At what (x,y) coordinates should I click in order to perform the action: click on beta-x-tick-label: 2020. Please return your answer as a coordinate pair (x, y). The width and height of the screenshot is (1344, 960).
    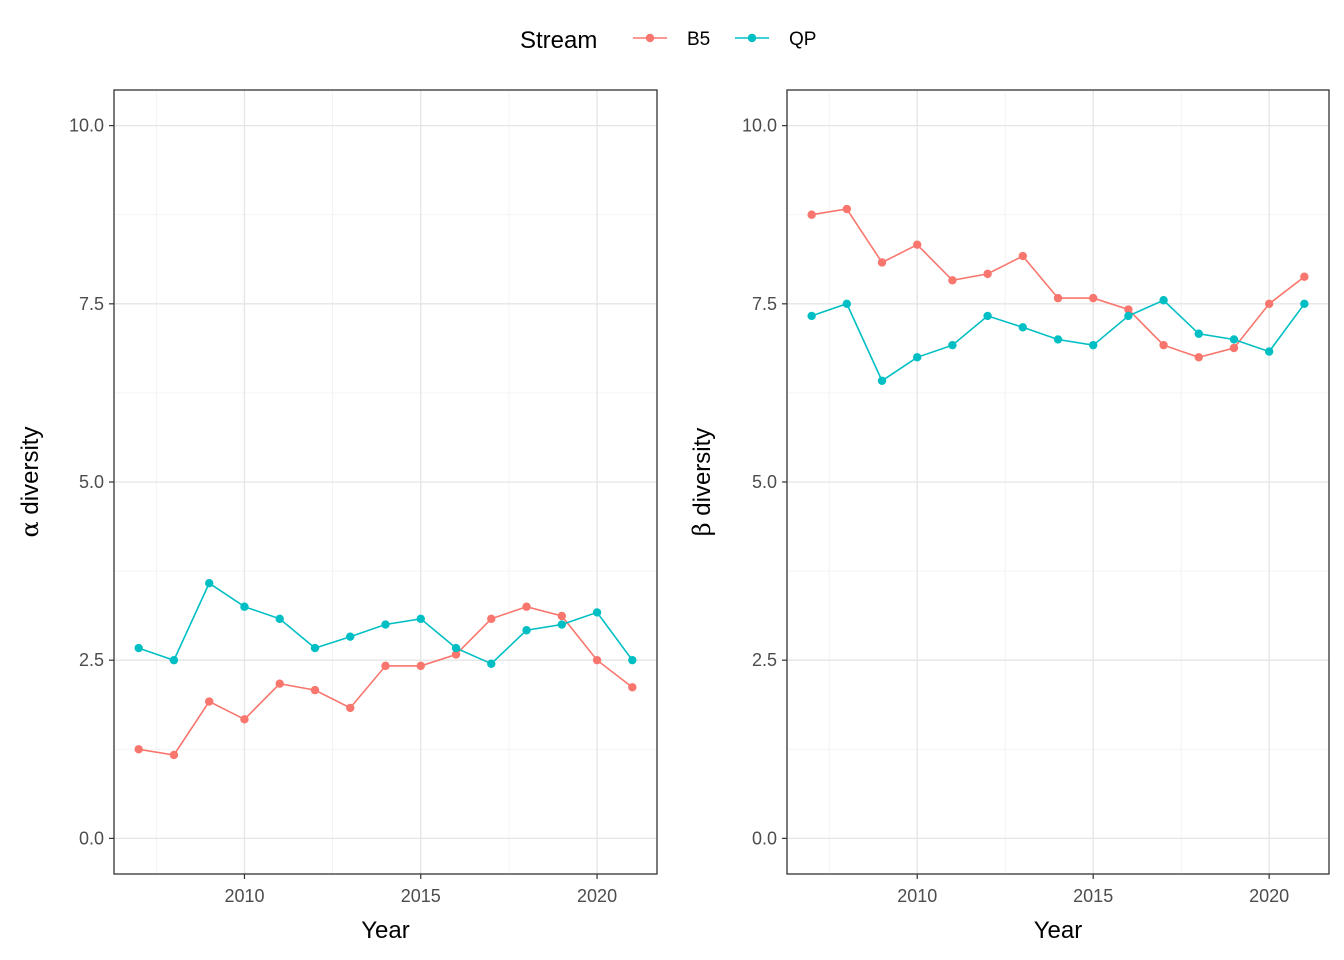
    Looking at the image, I should click on (1269, 896).